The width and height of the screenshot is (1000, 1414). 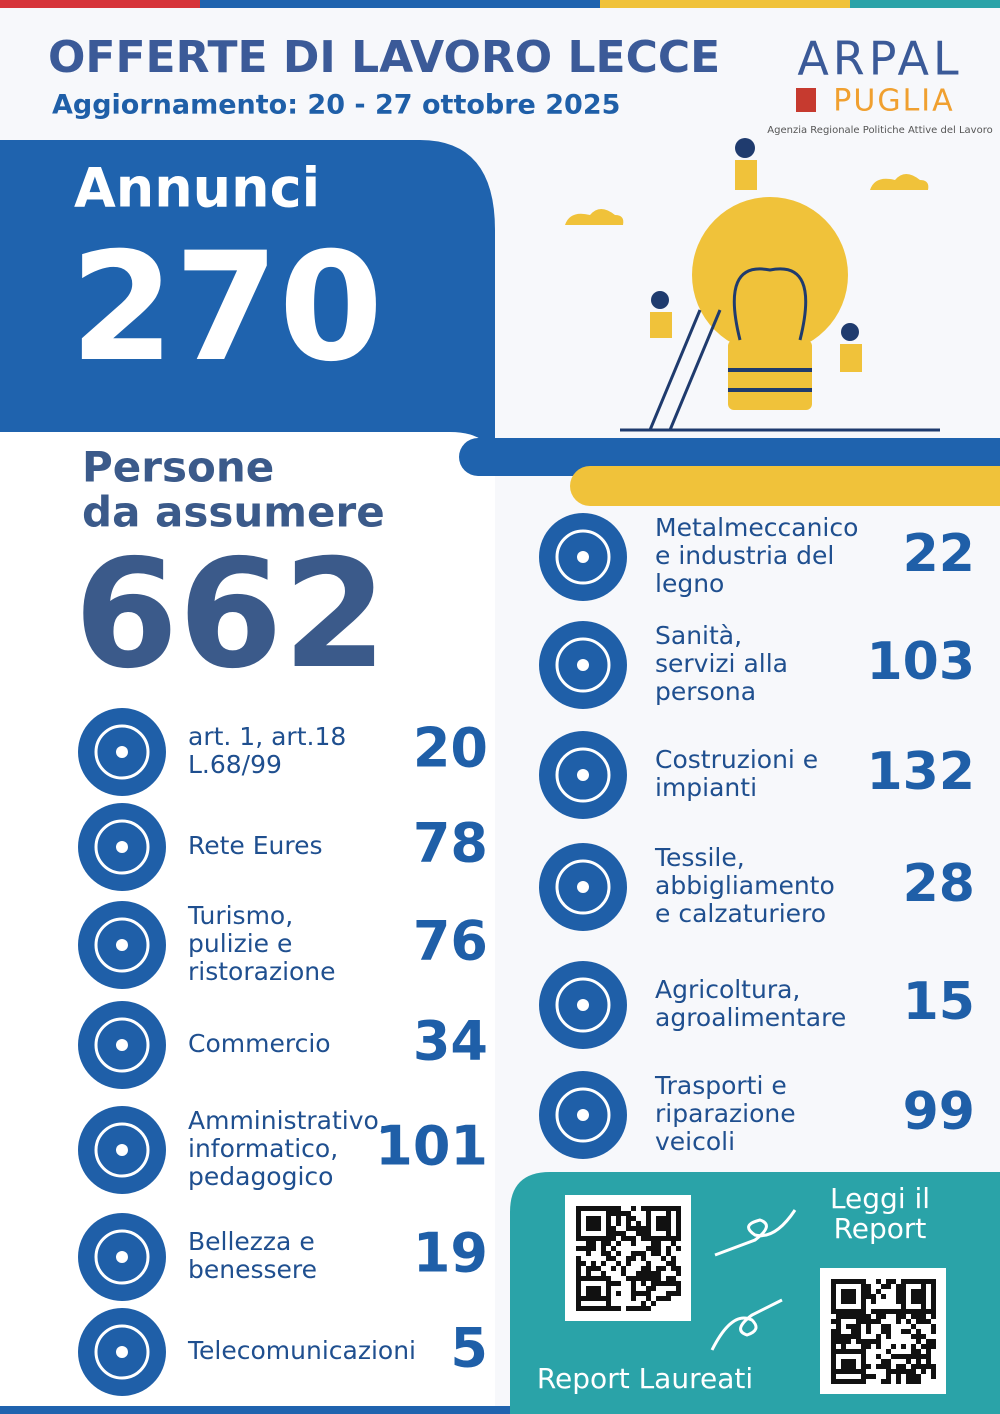 What do you see at coordinates (262, 971) in the screenshot?
I see `sector-label: ristorazione` at bounding box center [262, 971].